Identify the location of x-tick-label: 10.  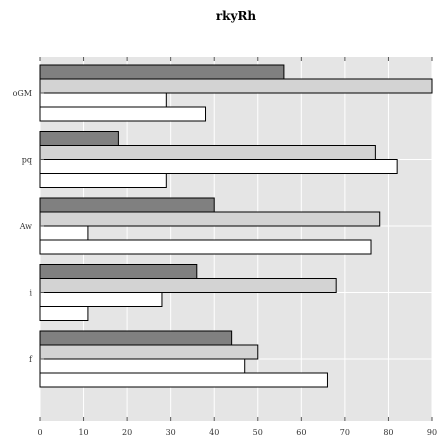
(83, 432).